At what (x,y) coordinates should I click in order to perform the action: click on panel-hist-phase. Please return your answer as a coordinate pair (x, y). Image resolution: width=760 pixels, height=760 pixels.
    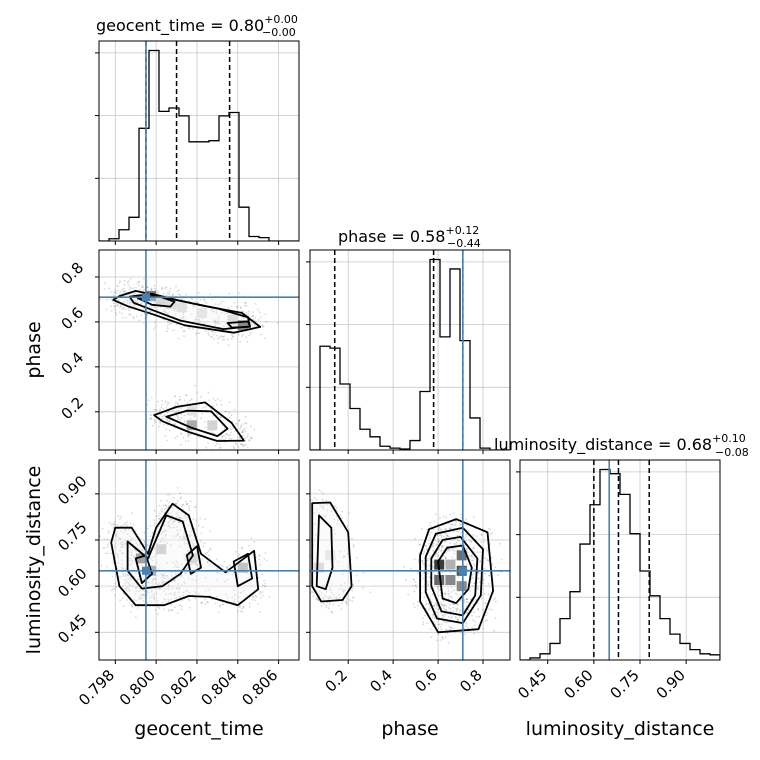
    Looking at the image, I should click on (408, 351).